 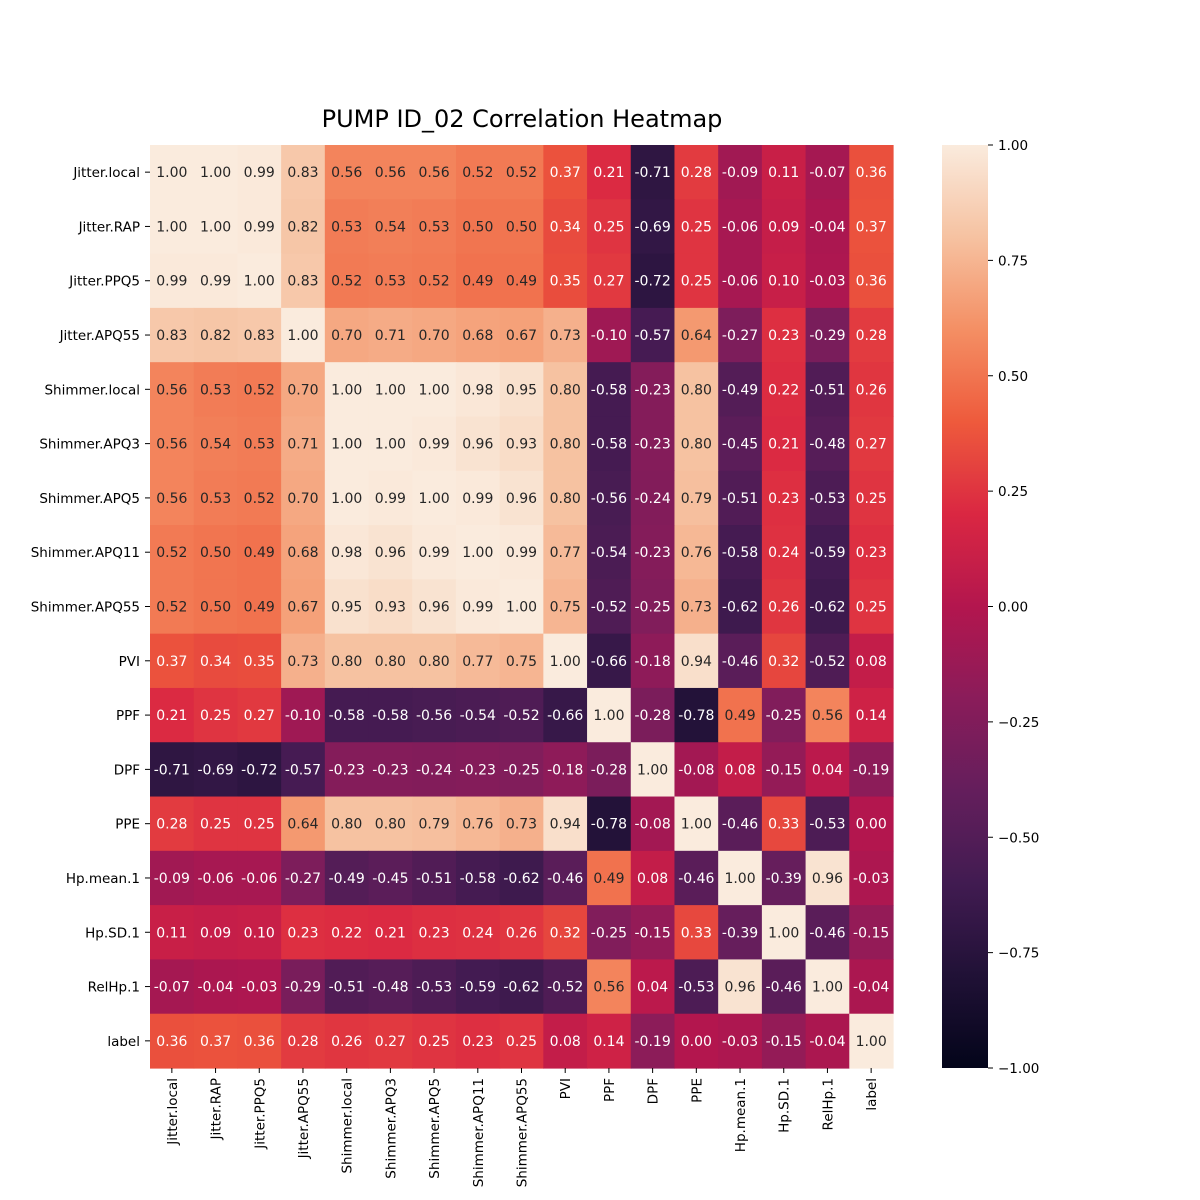 I want to click on cell-value-label: -0.28, so click(x=609, y=770).